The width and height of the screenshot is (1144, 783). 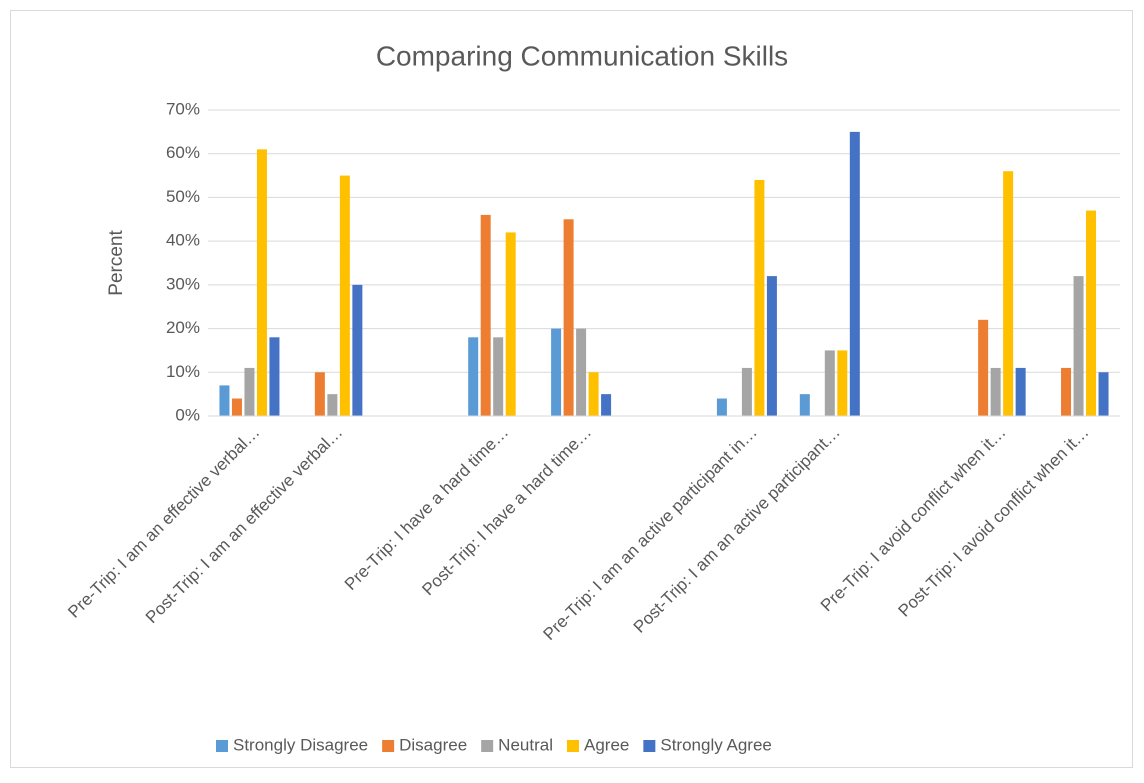 I want to click on y-tick-label: 20%, so click(x=183, y=327).